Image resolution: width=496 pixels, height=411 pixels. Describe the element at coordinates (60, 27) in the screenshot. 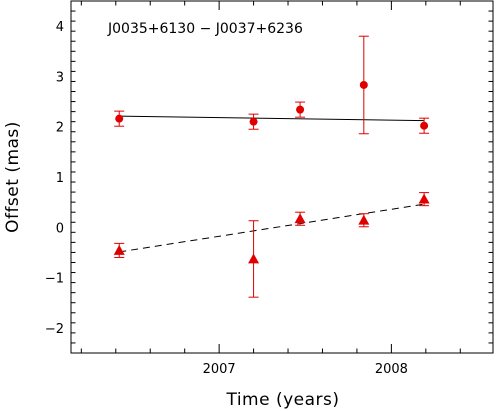

I see `y-tick-label: 4` at that location.